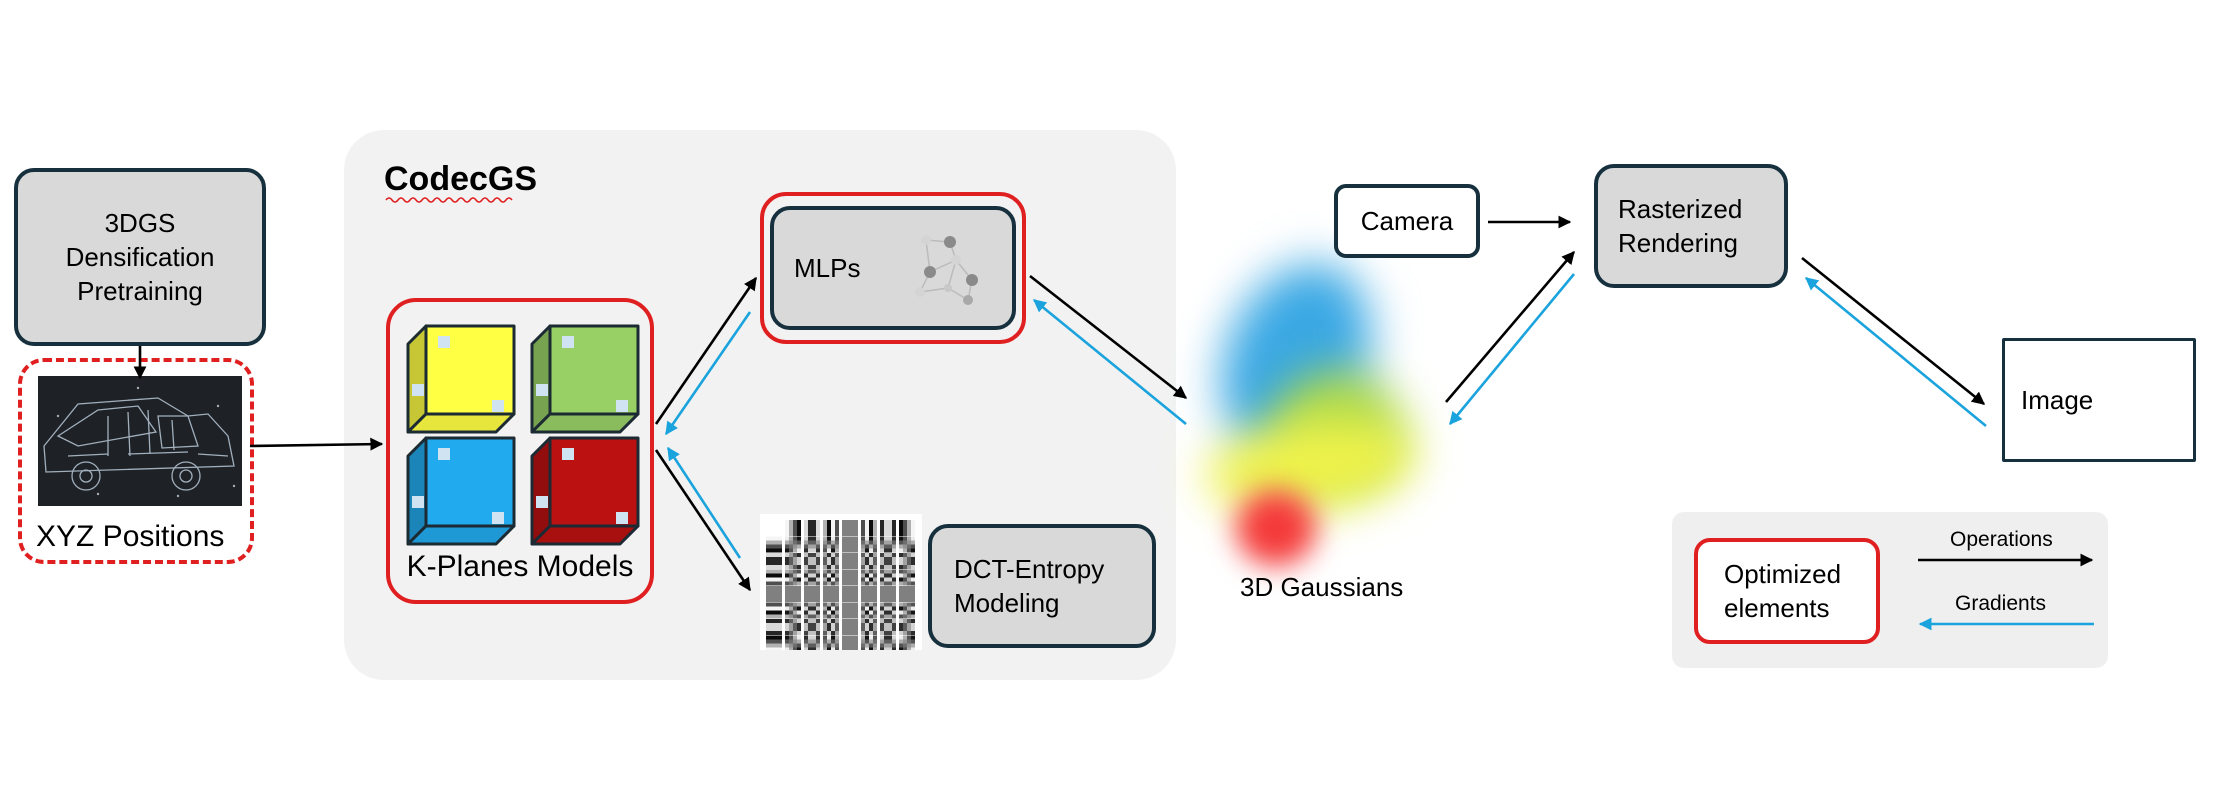 Image resolution: width=2216 pixels, height=804 pixels. I want to click on mlps-box: MLPs, so click(893, 268).